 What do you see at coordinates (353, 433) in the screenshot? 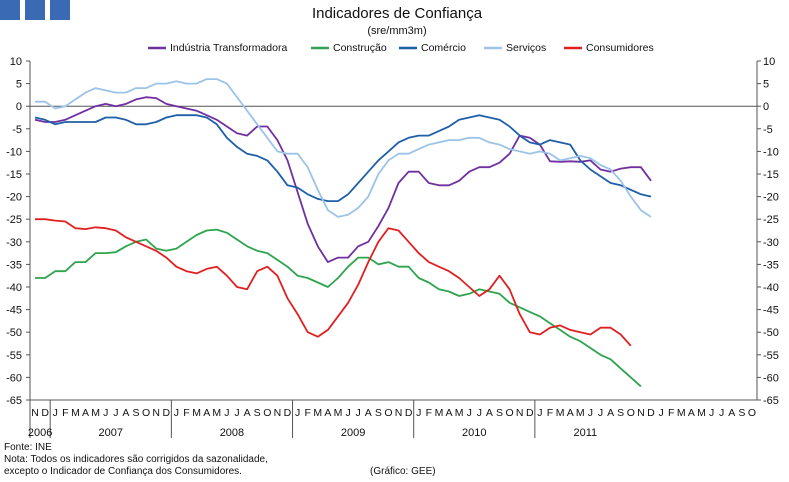
I see `x-year-label: 2009` at bounding box center [353, 433].